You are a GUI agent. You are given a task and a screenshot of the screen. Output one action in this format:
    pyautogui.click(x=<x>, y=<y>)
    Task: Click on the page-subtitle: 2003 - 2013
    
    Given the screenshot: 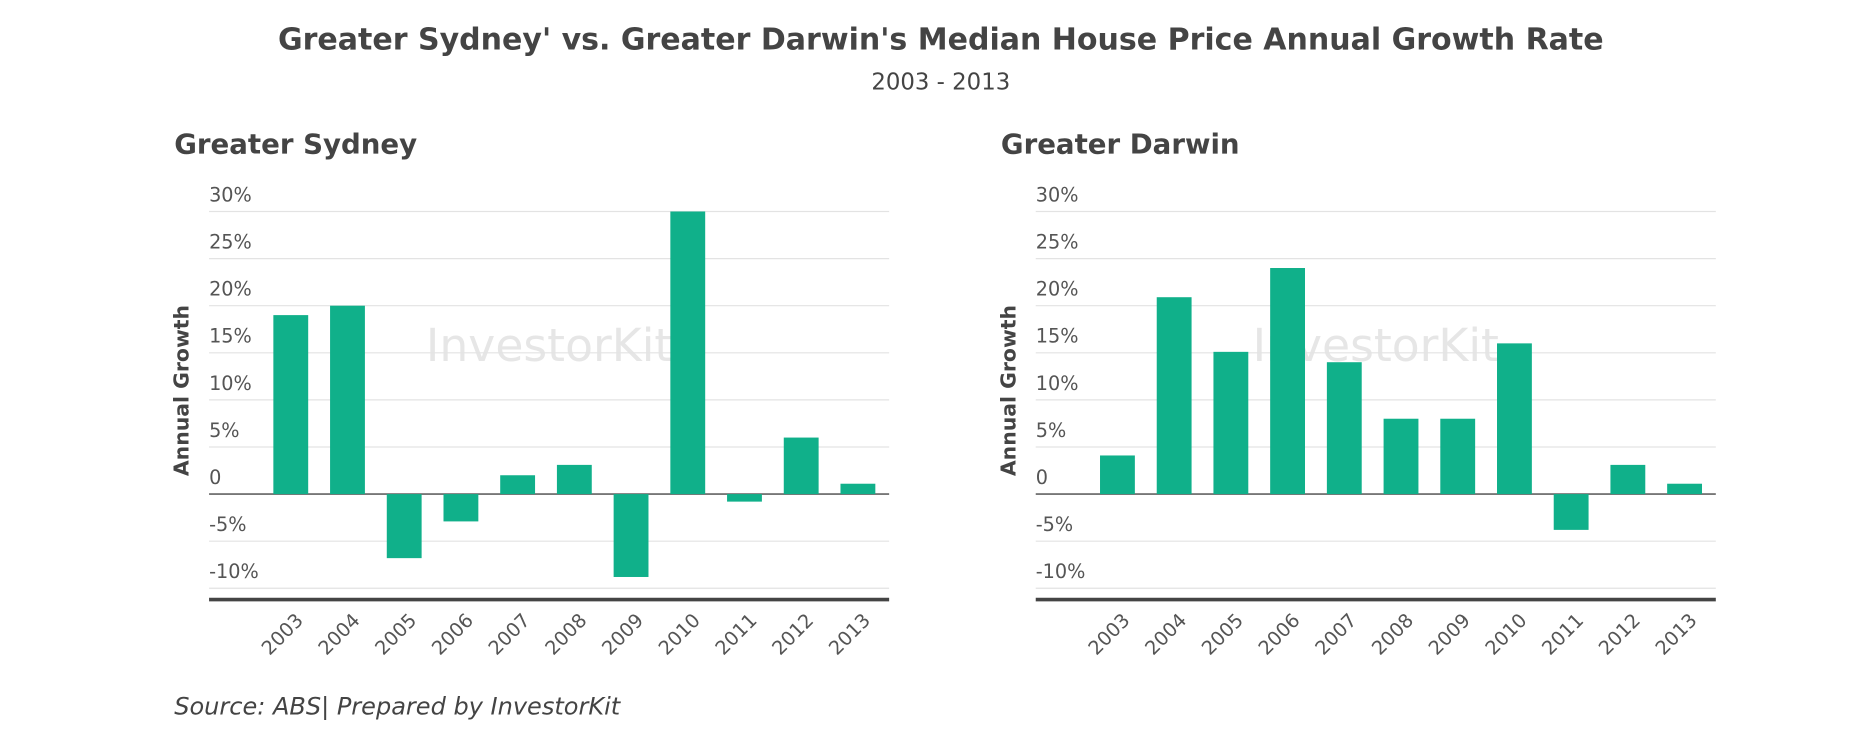 What is the action you would take?
    pyautogui.click(x=940, y=82)
    